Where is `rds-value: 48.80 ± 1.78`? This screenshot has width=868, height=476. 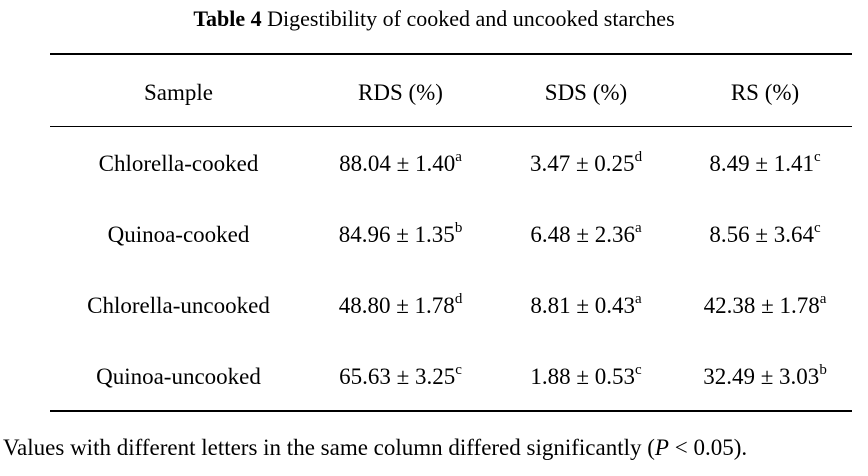
rds-value: 48.80 ± 1.78 is located at coordinates (396, 305).